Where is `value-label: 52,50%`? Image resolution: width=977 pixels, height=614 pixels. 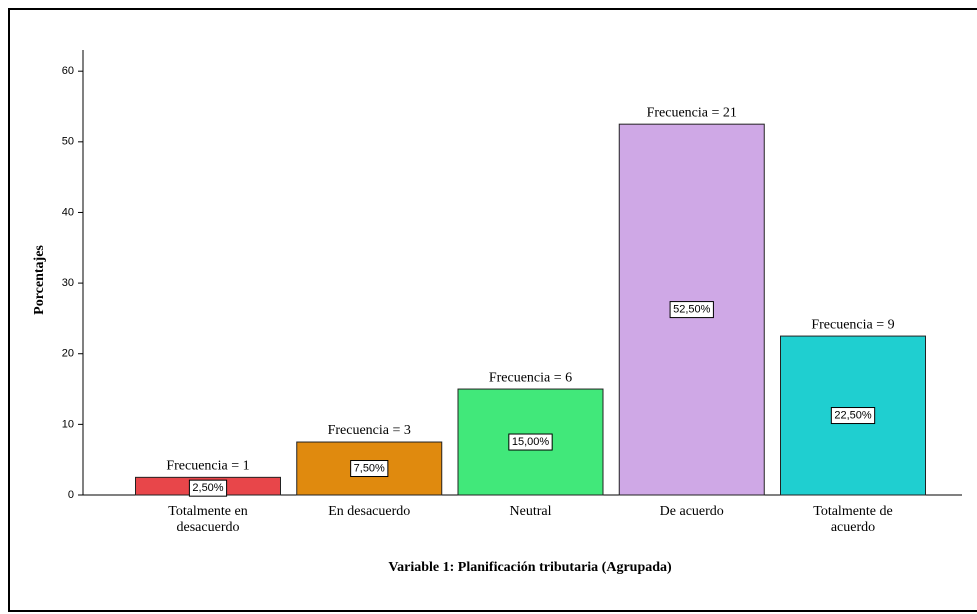
value-label: 52,50% is located at coordinates (692, 309).